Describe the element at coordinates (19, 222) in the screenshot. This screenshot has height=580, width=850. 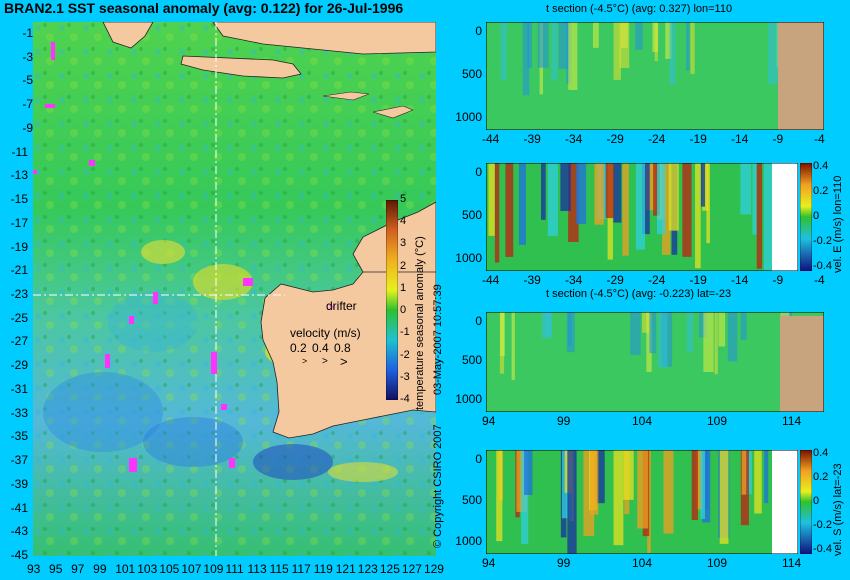
I see `lat-tick-label: -17` at that location.